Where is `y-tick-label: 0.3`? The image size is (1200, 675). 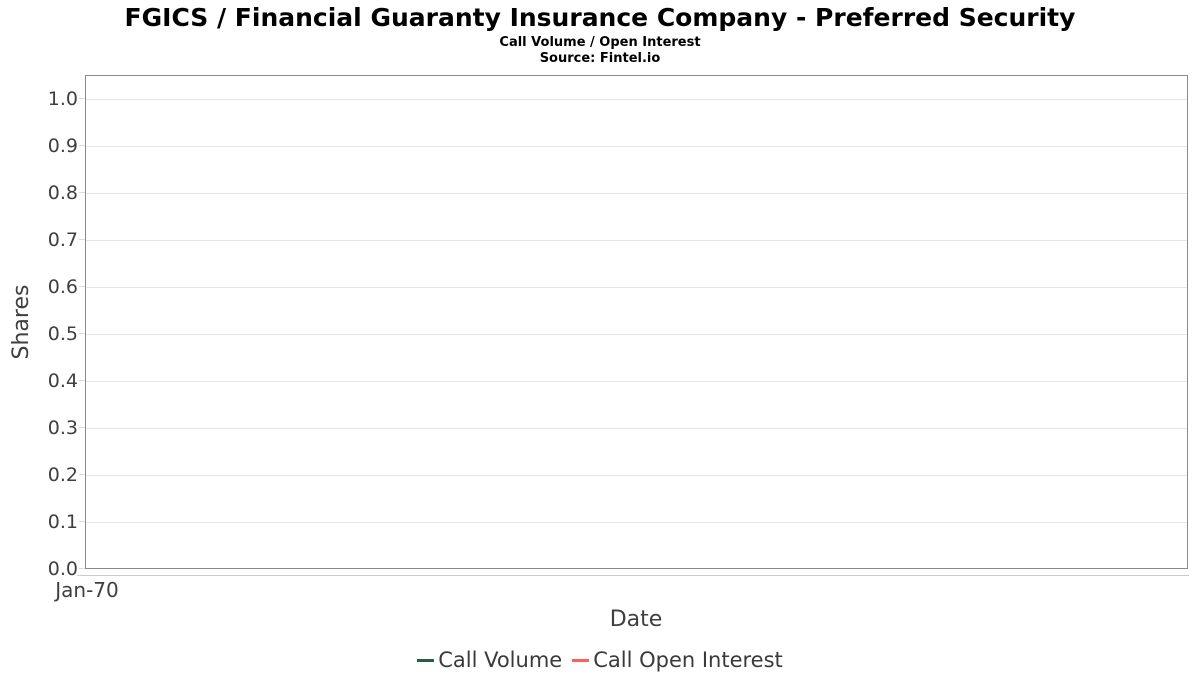 y-tick-label: 0.3 is located at coordinates (62, 428).